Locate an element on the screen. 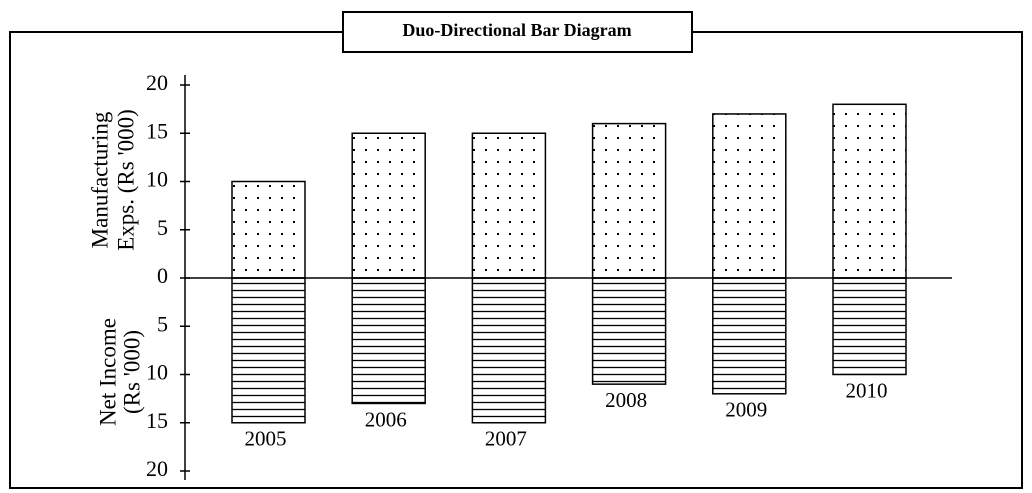  title-box is located at coordinates (517, 32).